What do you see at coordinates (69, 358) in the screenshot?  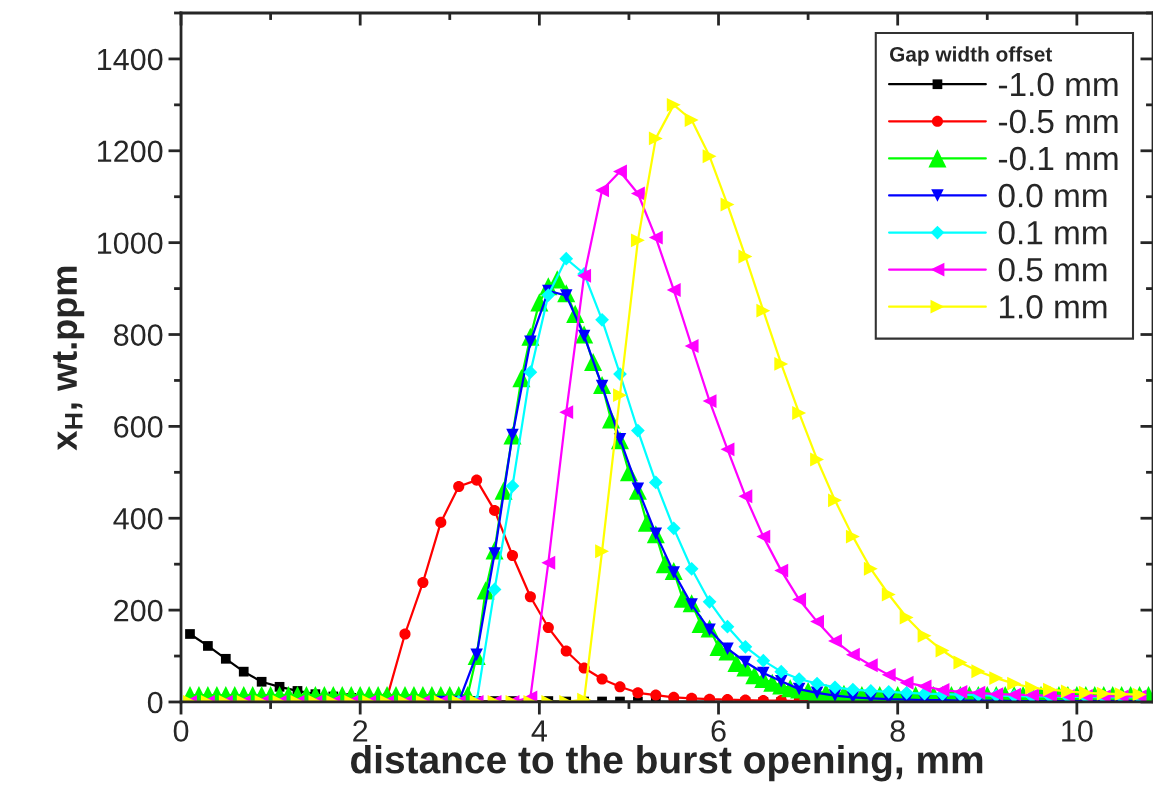 I see `y-axis-title: x$_{H}$, wt.ppm` at bounding box center [69, 358].